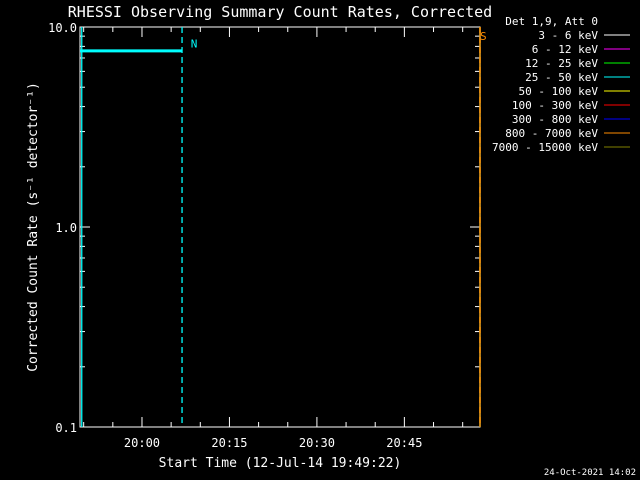  Describe the element at coordinates (565, 49) in the screenshot. I see `legend-label: 6 - 12 keV` at that location.